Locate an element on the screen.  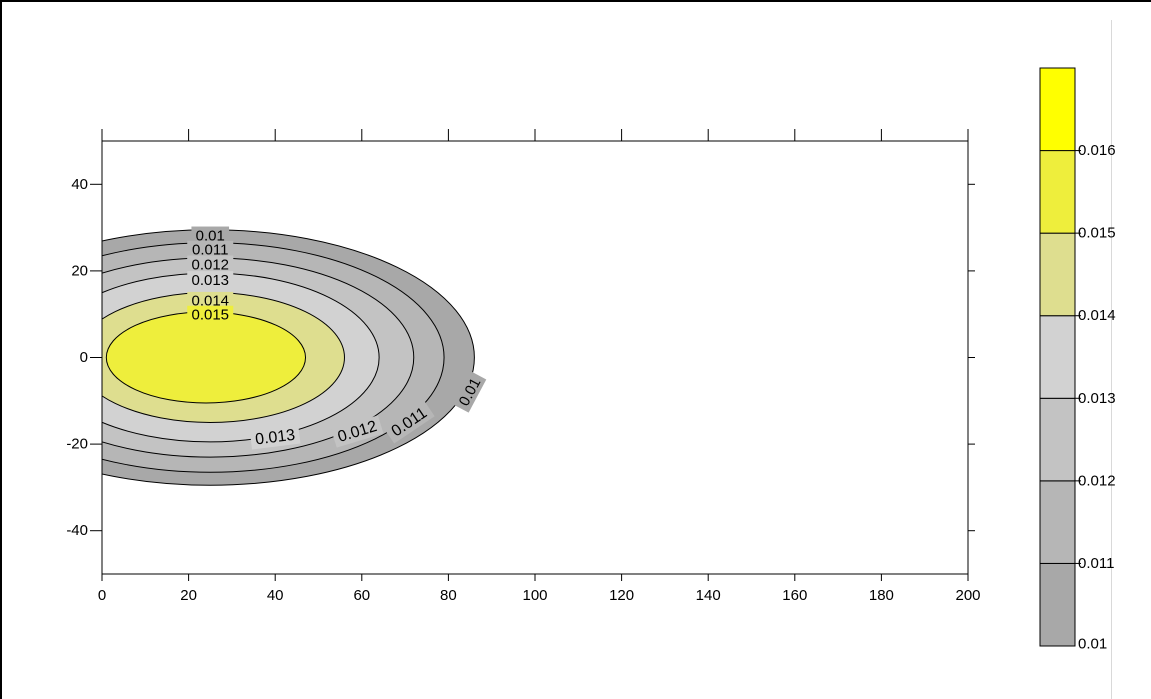
y-tick-label: -40 is located at coordinates (77, 530).